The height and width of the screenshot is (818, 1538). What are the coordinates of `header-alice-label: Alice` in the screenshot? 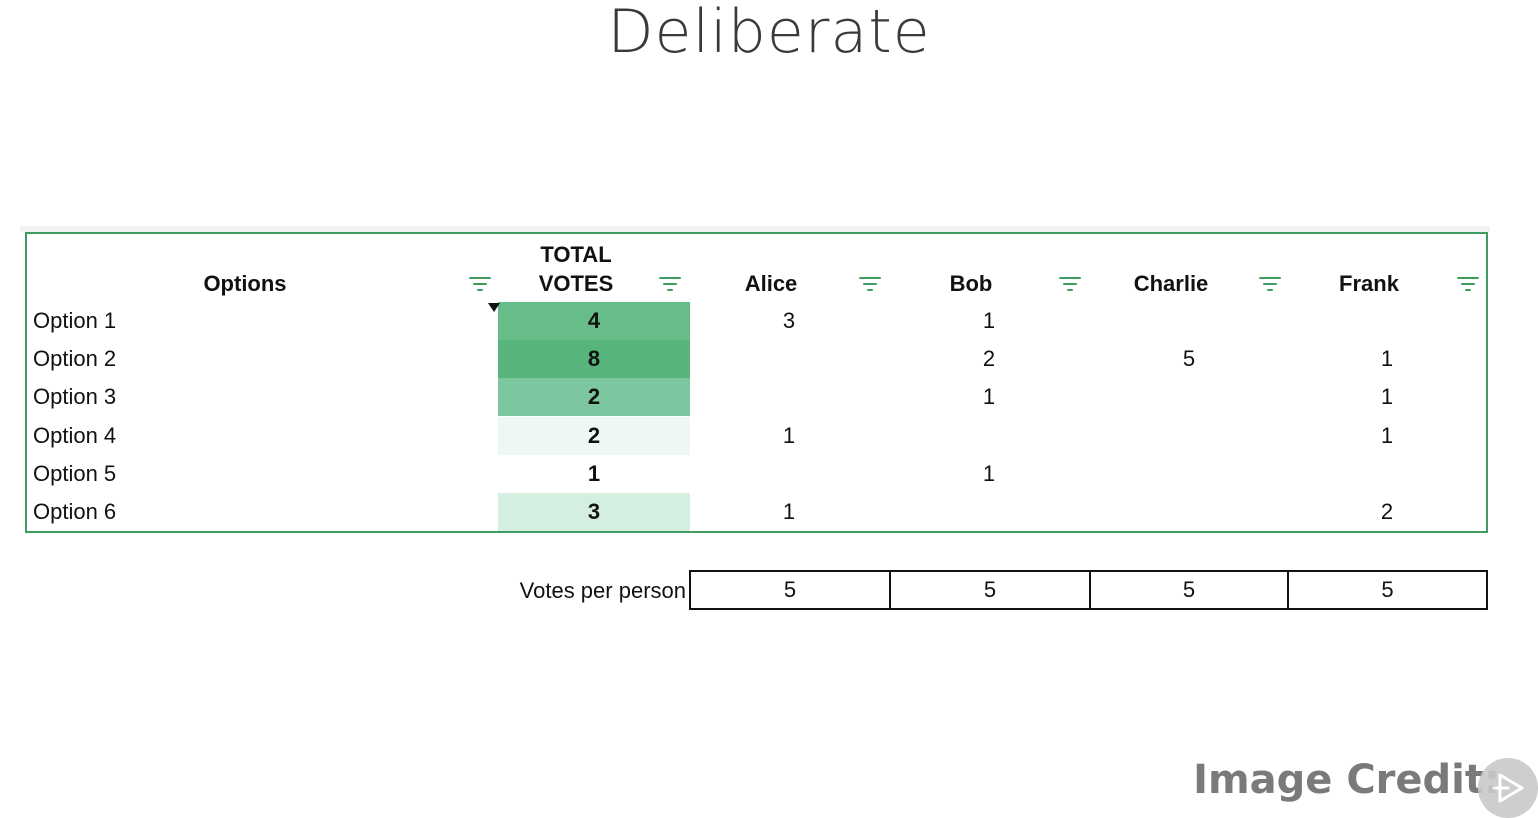 It's located at (771, 283).